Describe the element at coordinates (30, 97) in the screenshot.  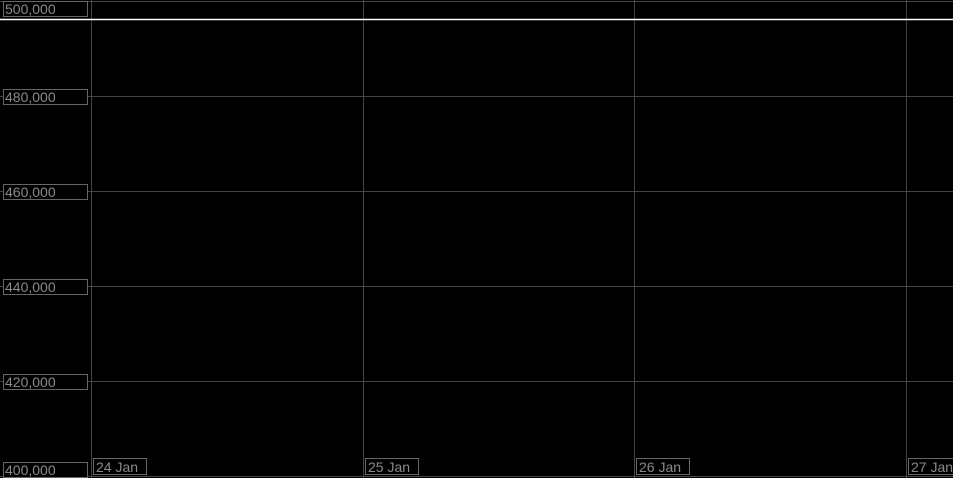
I see `y-tick-label: 480,000` at that location.